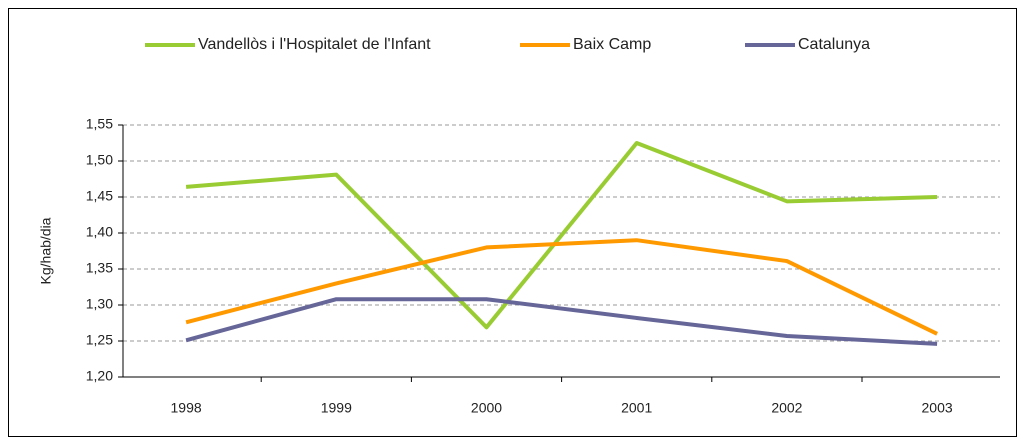 This screenshot has width=1026, height=446. Describe the element at coordinates (612, 44) in the screenshot. I see `legend-label: Baix Camp` at that location.